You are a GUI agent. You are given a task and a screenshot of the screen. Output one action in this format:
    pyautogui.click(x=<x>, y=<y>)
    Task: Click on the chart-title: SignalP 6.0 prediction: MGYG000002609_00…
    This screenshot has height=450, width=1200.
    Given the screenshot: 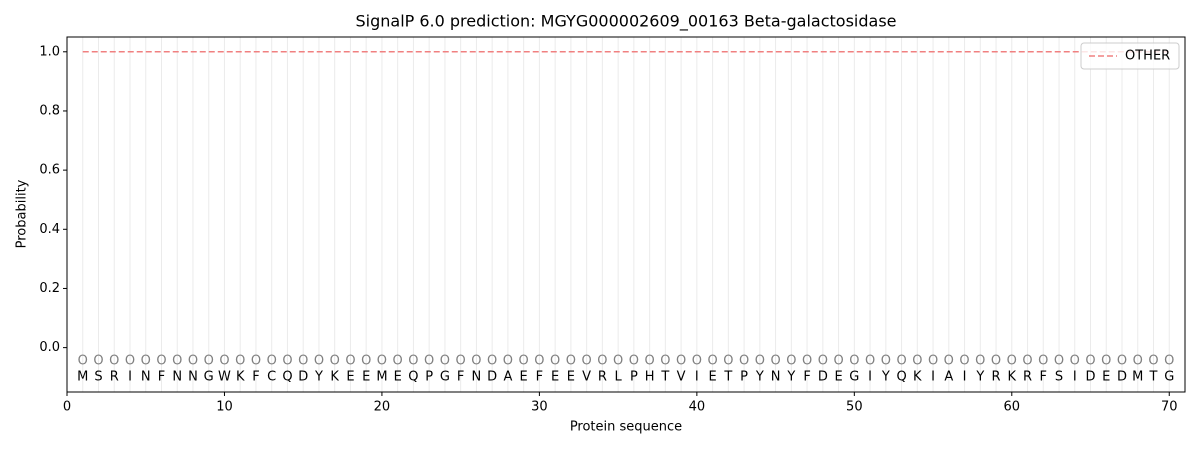 What is the action you would take?
    pyautogui.click(x=625, y=22)
    